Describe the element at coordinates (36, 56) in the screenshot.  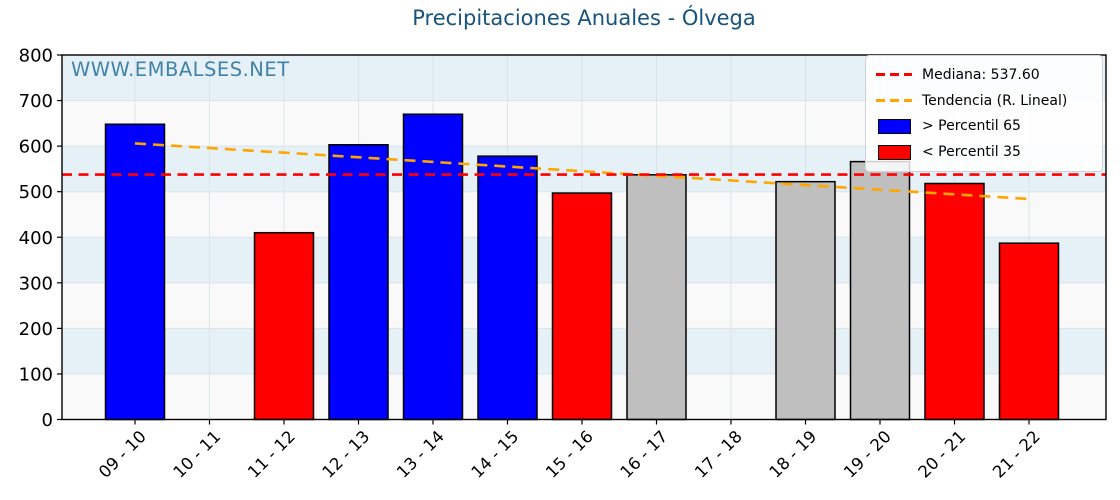
I see `y-tick-label-800: 800` at that location.